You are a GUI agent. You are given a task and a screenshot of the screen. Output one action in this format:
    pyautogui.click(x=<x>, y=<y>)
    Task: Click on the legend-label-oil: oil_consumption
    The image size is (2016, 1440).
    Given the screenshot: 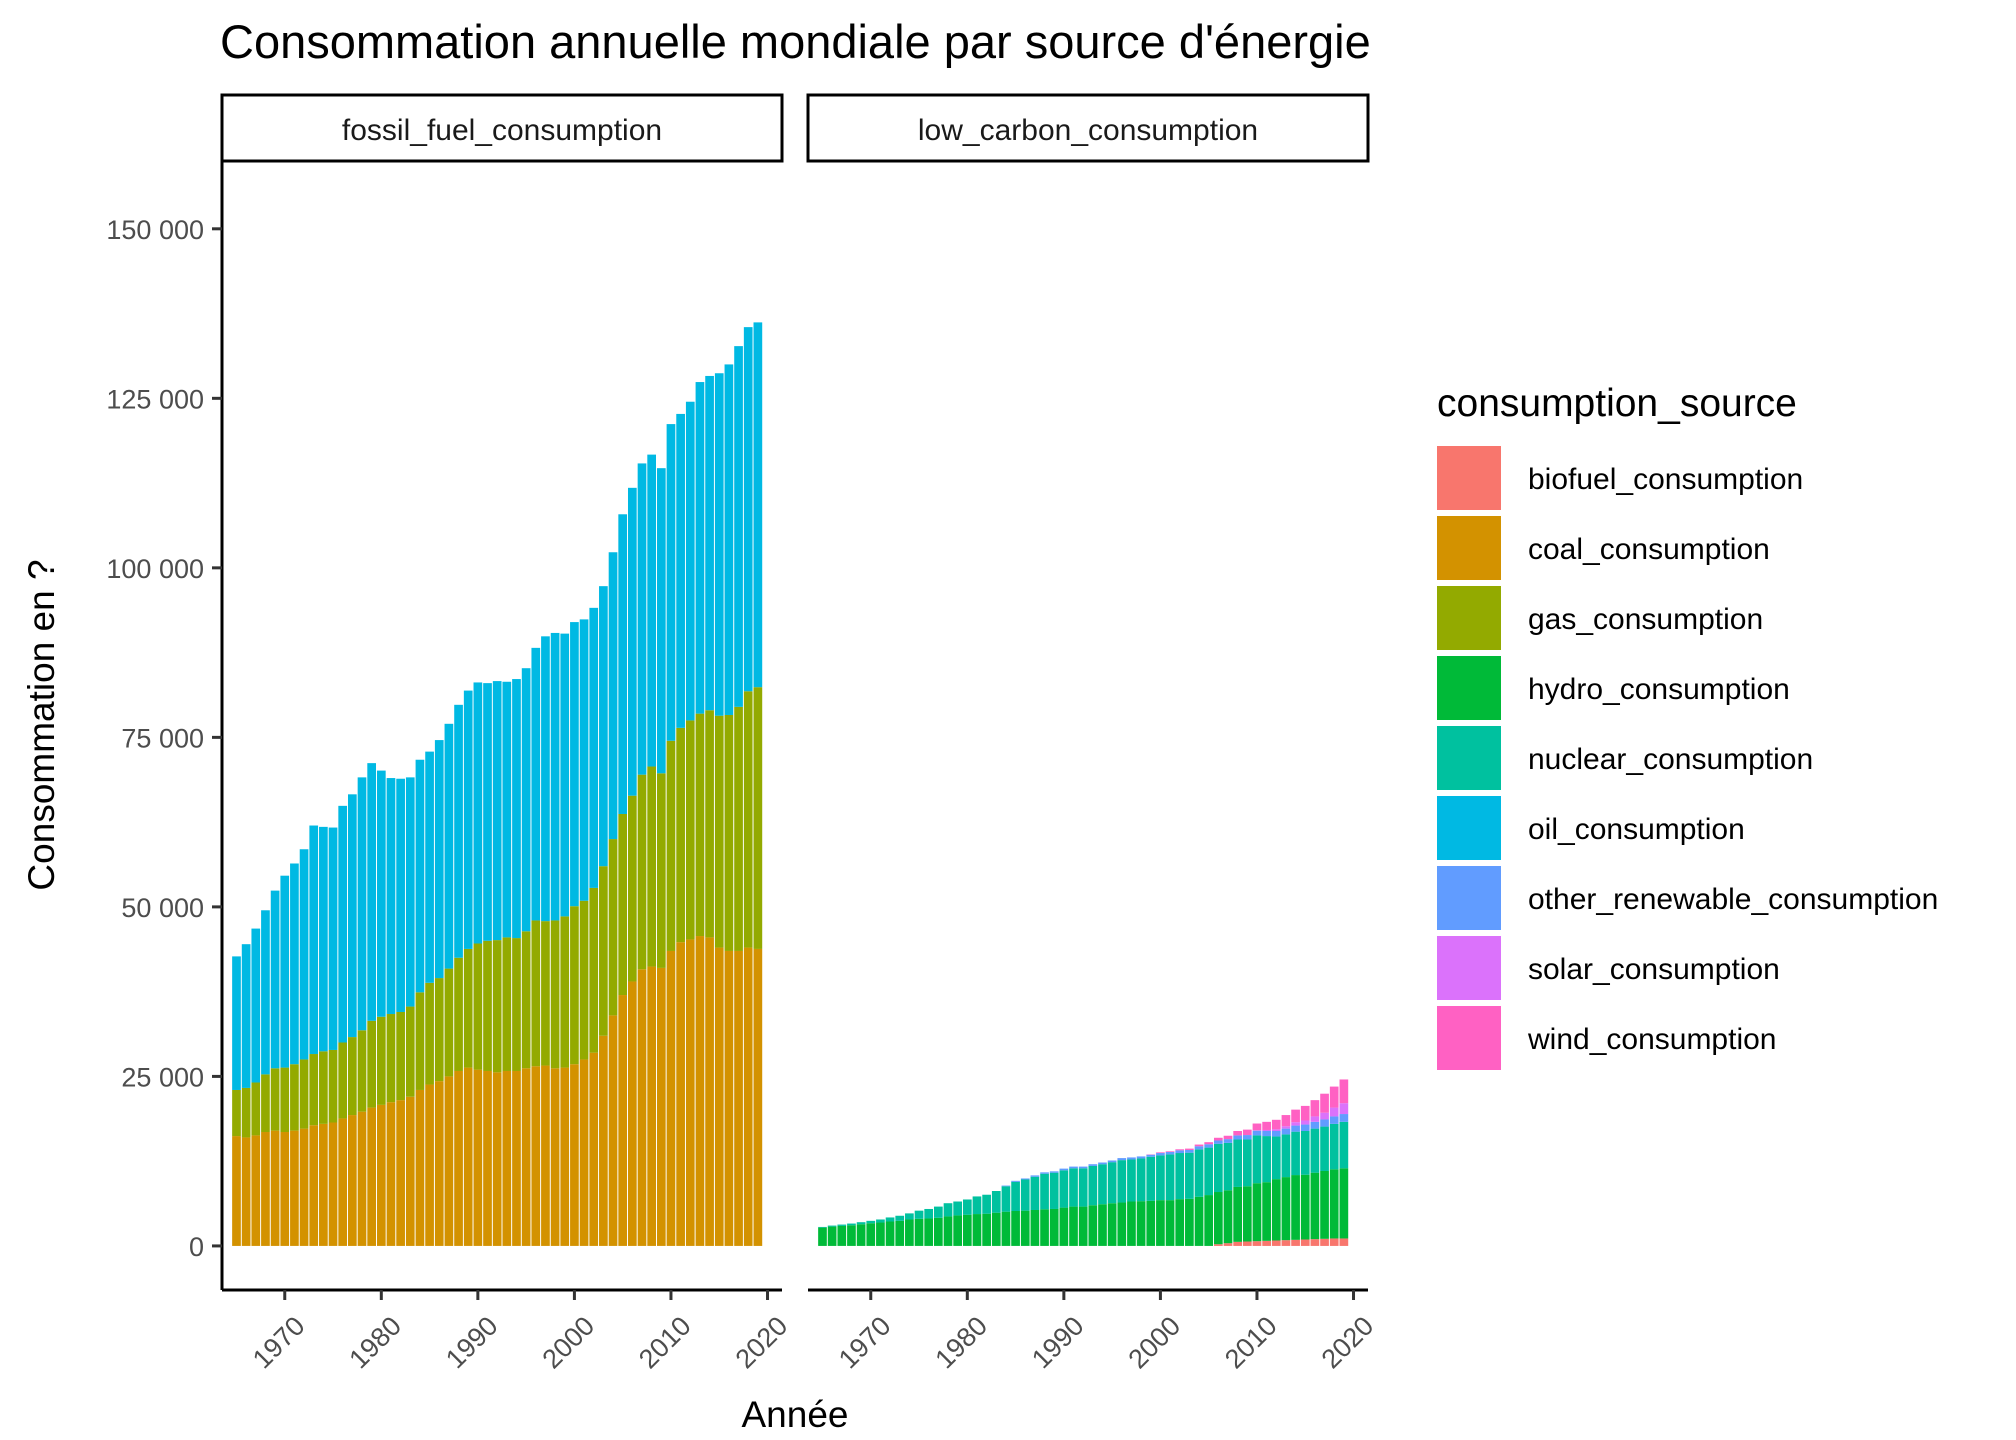 What is the action you would take?
    pyautogui.click(x=1636, y=829)
    